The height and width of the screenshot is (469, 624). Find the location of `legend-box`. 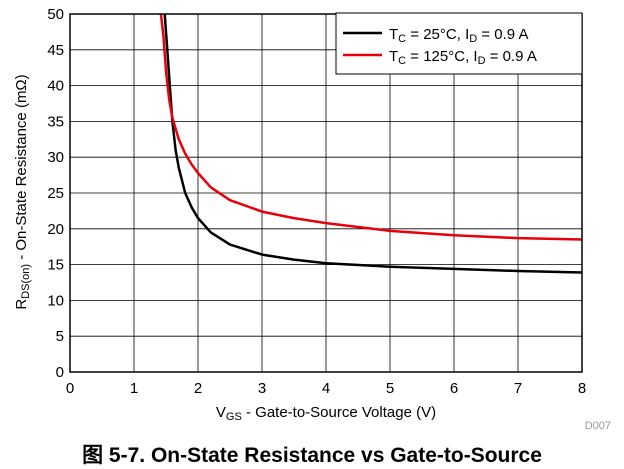

legend-box is located at coordinates (459, 43).